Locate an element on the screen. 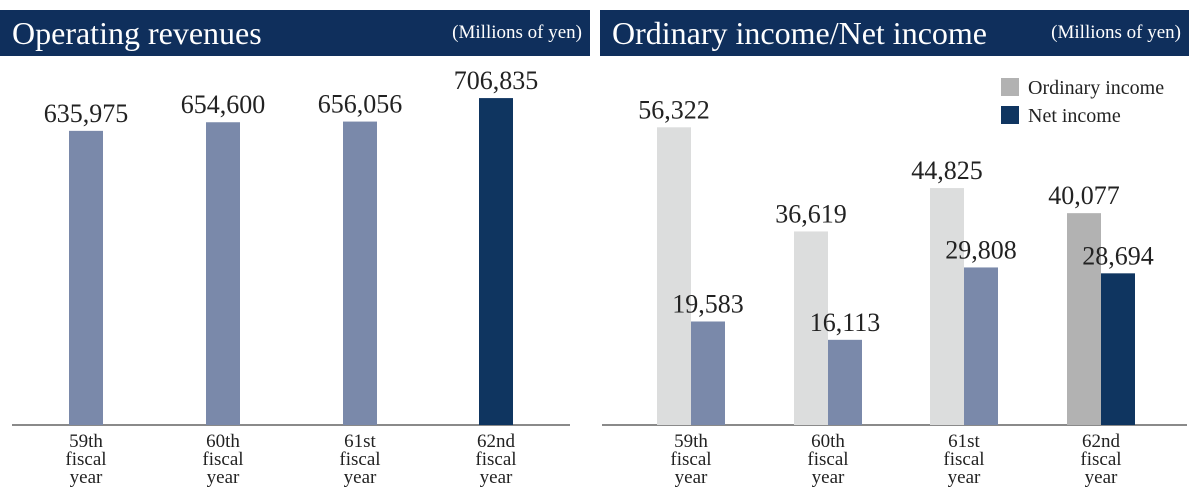 The width and height of the screenshot is (1189, 492). legend-label: Net income is located at coordinates (1074, 116).